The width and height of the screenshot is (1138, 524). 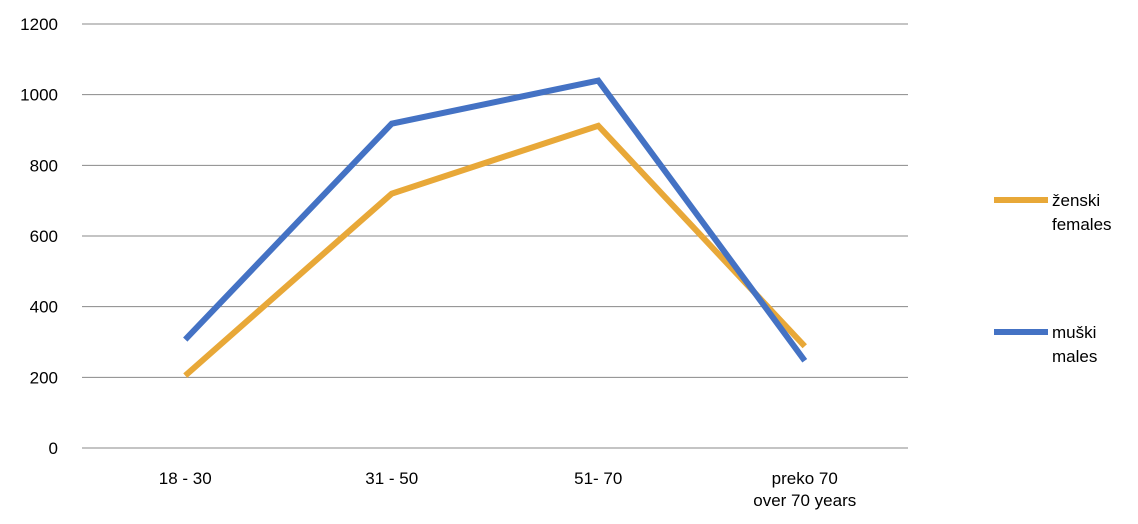 I want to click on y-tick-label: 200, so click(x=44, y=377).